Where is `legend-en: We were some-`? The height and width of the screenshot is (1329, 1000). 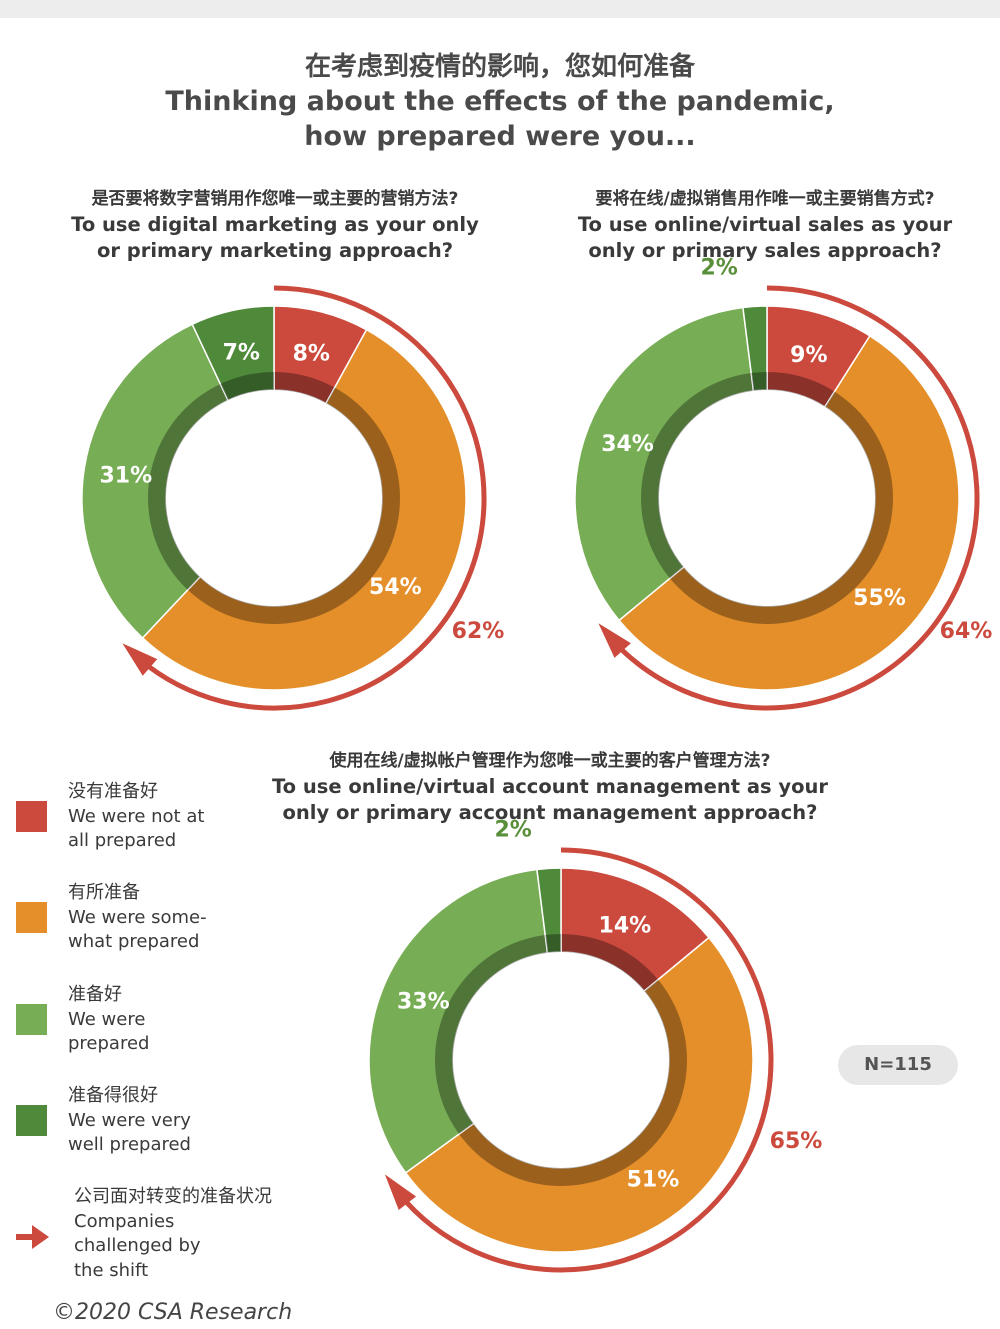
legend-en: We were some- is located at coordinates (137, 917).